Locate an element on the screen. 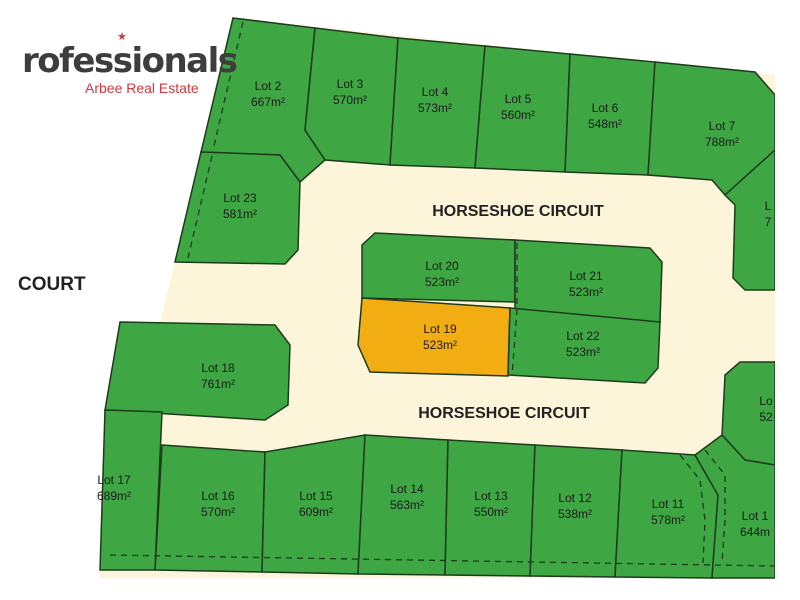 This screenshot has height=600, width=800. lot-area: 560m² is located at coordinates (518, 115).